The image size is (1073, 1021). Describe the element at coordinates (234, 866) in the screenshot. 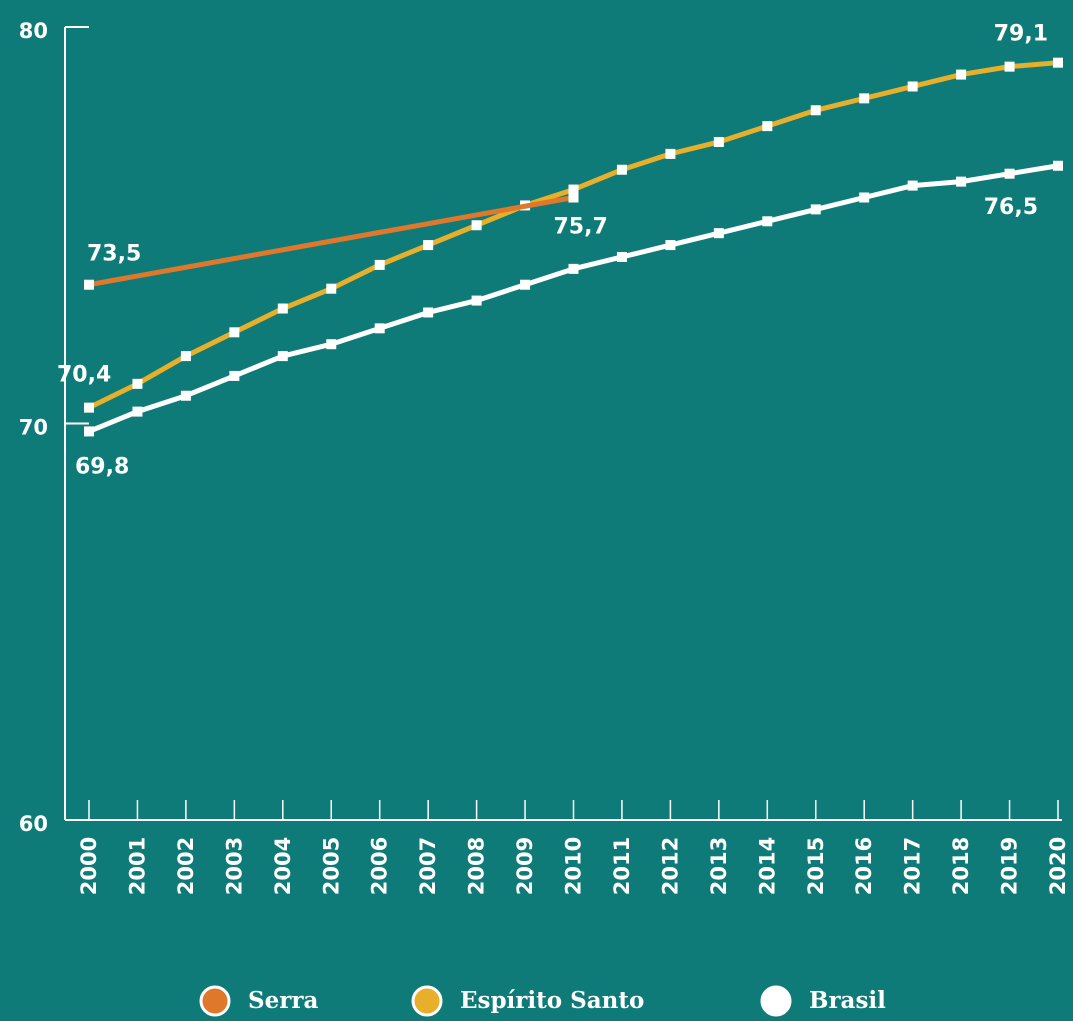

I see `x-tick-label: 2003` at that location.